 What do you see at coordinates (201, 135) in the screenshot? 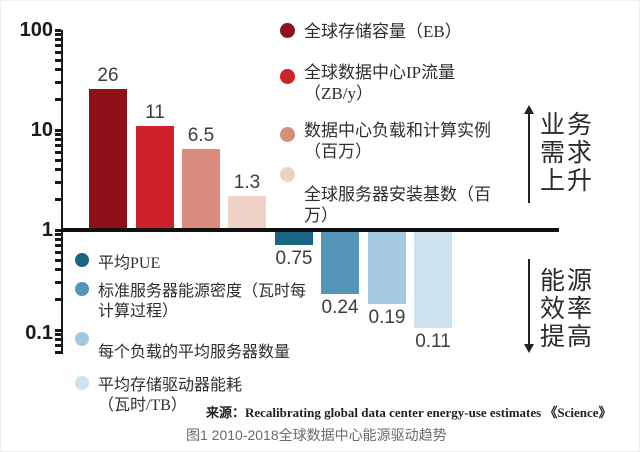
I see `bar-value-label: 6.5` at bounding box center [201, 135].